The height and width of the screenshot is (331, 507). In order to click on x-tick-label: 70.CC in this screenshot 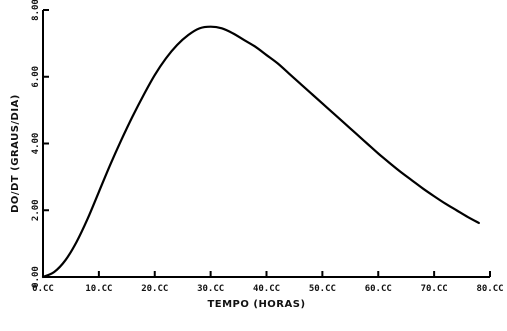, I will do `click(434, 289)`.